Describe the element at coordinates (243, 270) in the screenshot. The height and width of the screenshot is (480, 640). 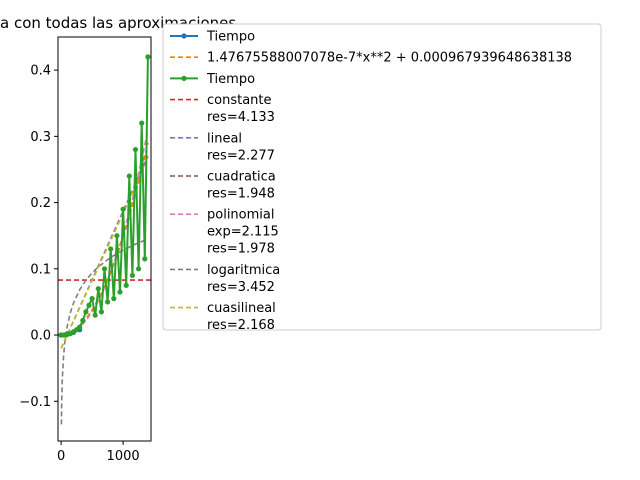
I see `legend-entry-label: logaritmica` at that location.